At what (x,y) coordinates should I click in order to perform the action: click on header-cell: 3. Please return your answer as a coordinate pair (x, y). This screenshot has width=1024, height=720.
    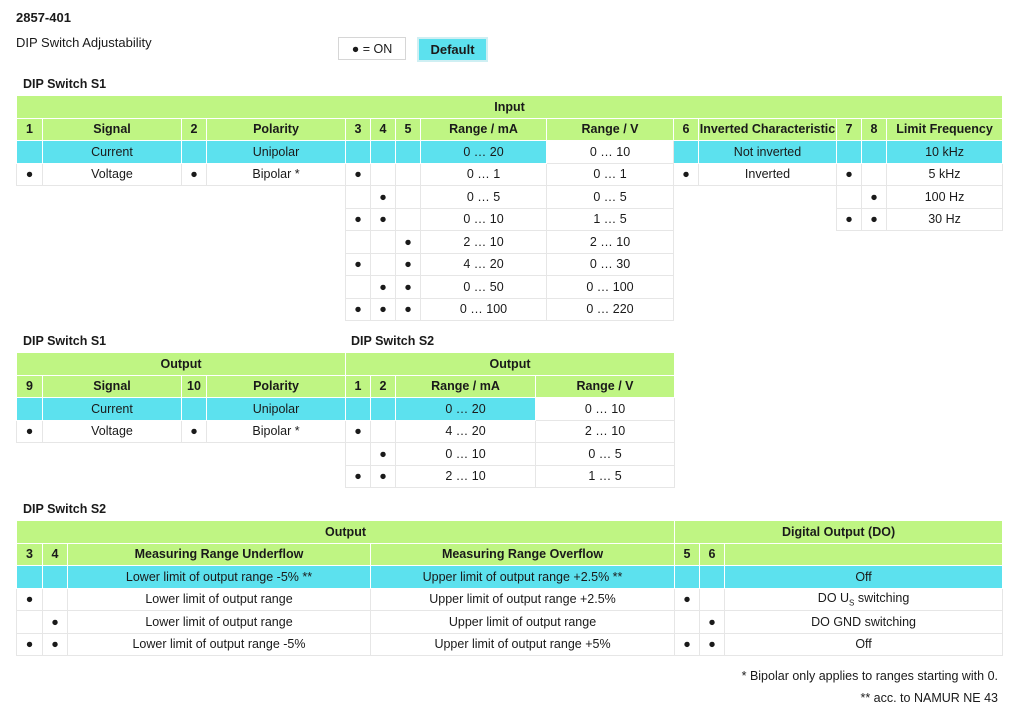
    Looking at the image, I should click on (358, 129).